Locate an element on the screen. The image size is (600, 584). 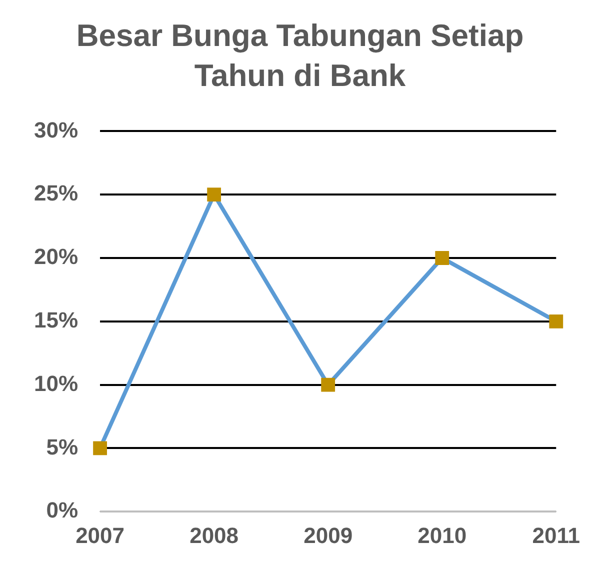
chart-title: Besar Bunga Tabungan Setiap Tahun di Bank is located at coordinates (300, 56).